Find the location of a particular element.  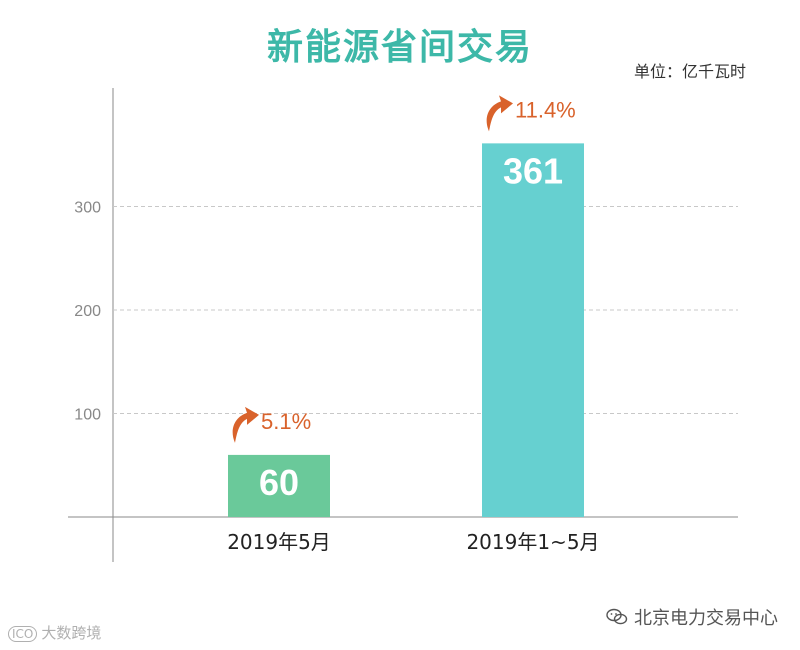

growth-label: 11.4% is located at coordinates (545, 109).